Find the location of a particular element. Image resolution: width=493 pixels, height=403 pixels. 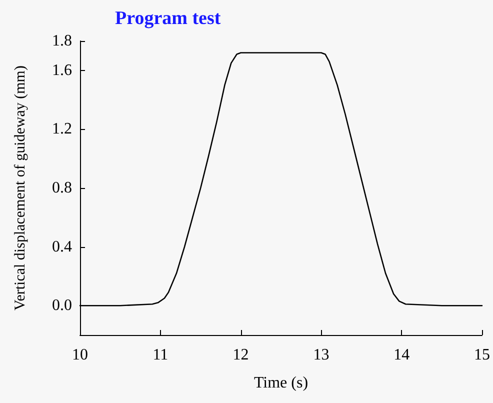

y-tick-label: 1.2 is located at coordinates (62, 129).